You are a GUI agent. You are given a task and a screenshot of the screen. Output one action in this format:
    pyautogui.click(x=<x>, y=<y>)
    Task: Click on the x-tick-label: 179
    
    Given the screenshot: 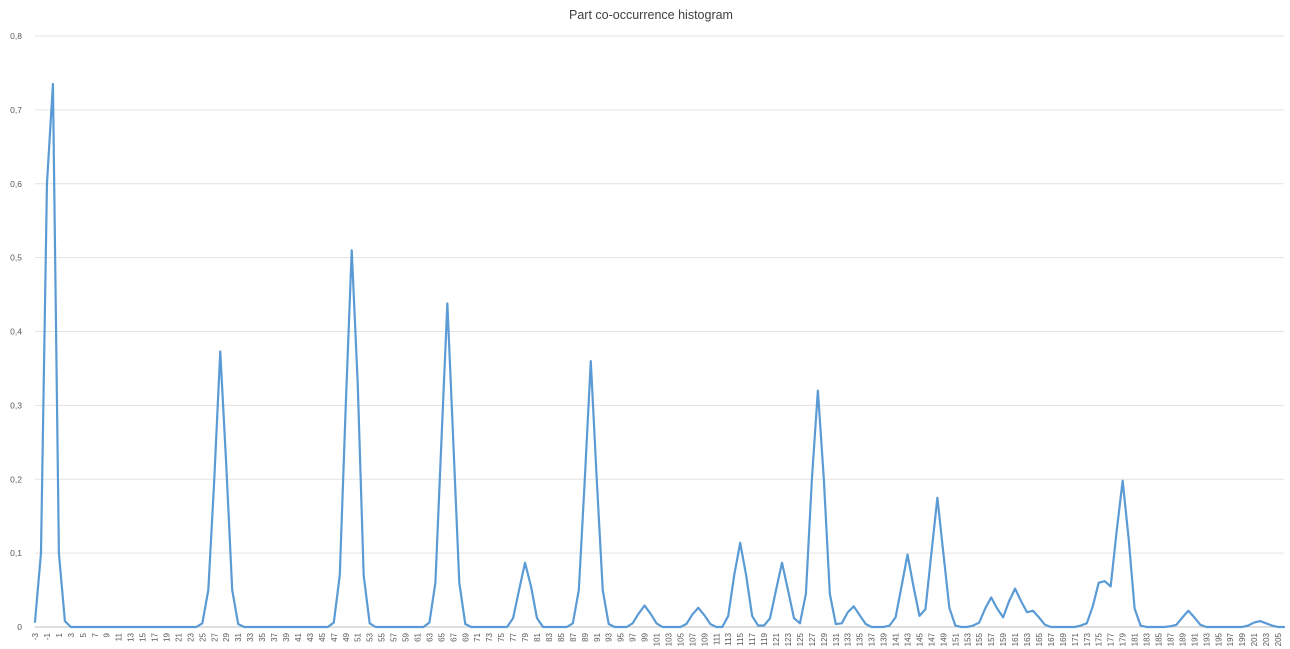 What is the action you would take?
    pyautogui.click(x=1123, y=639)
    